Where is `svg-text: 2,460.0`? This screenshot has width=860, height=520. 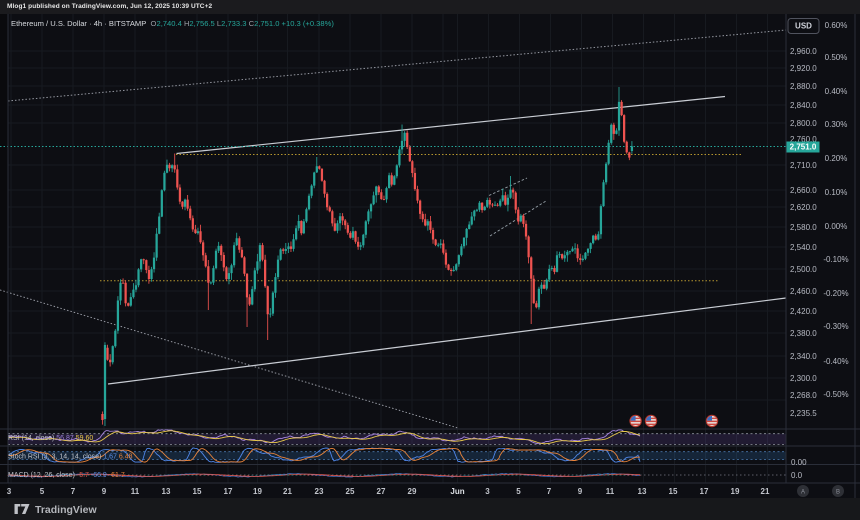
svg-text: 2,460.0 is located at coordinates (803, 291).